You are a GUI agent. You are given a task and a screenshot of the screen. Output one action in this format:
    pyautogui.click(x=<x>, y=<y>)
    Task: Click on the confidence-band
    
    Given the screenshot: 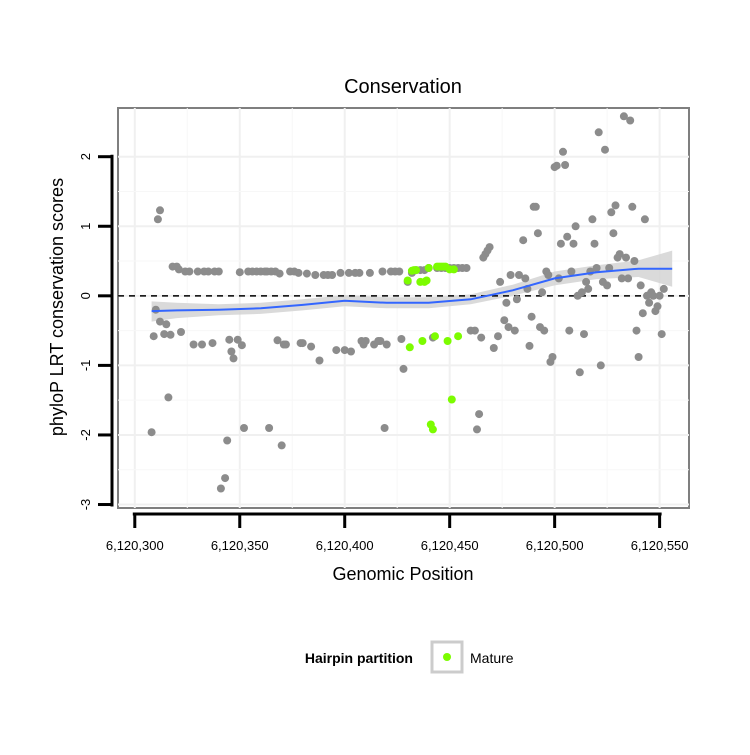 What is the action you would take?
    pyautogui.click(x=412, y=286)
    